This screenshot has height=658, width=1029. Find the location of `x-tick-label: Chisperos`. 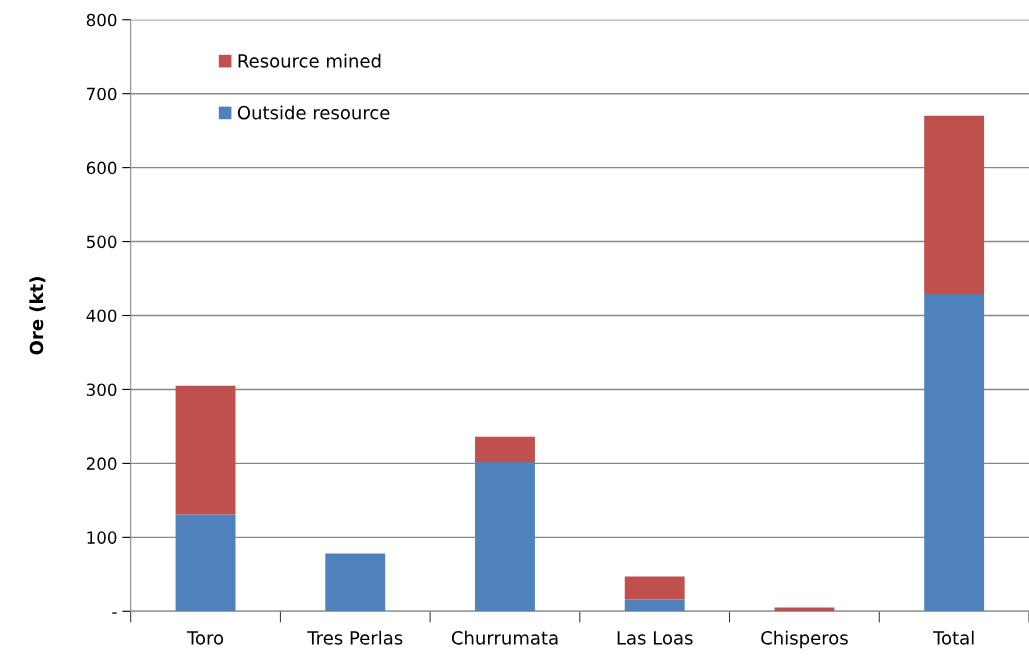

x-tick-label: Chisperos is located at coordinates (804, 639).